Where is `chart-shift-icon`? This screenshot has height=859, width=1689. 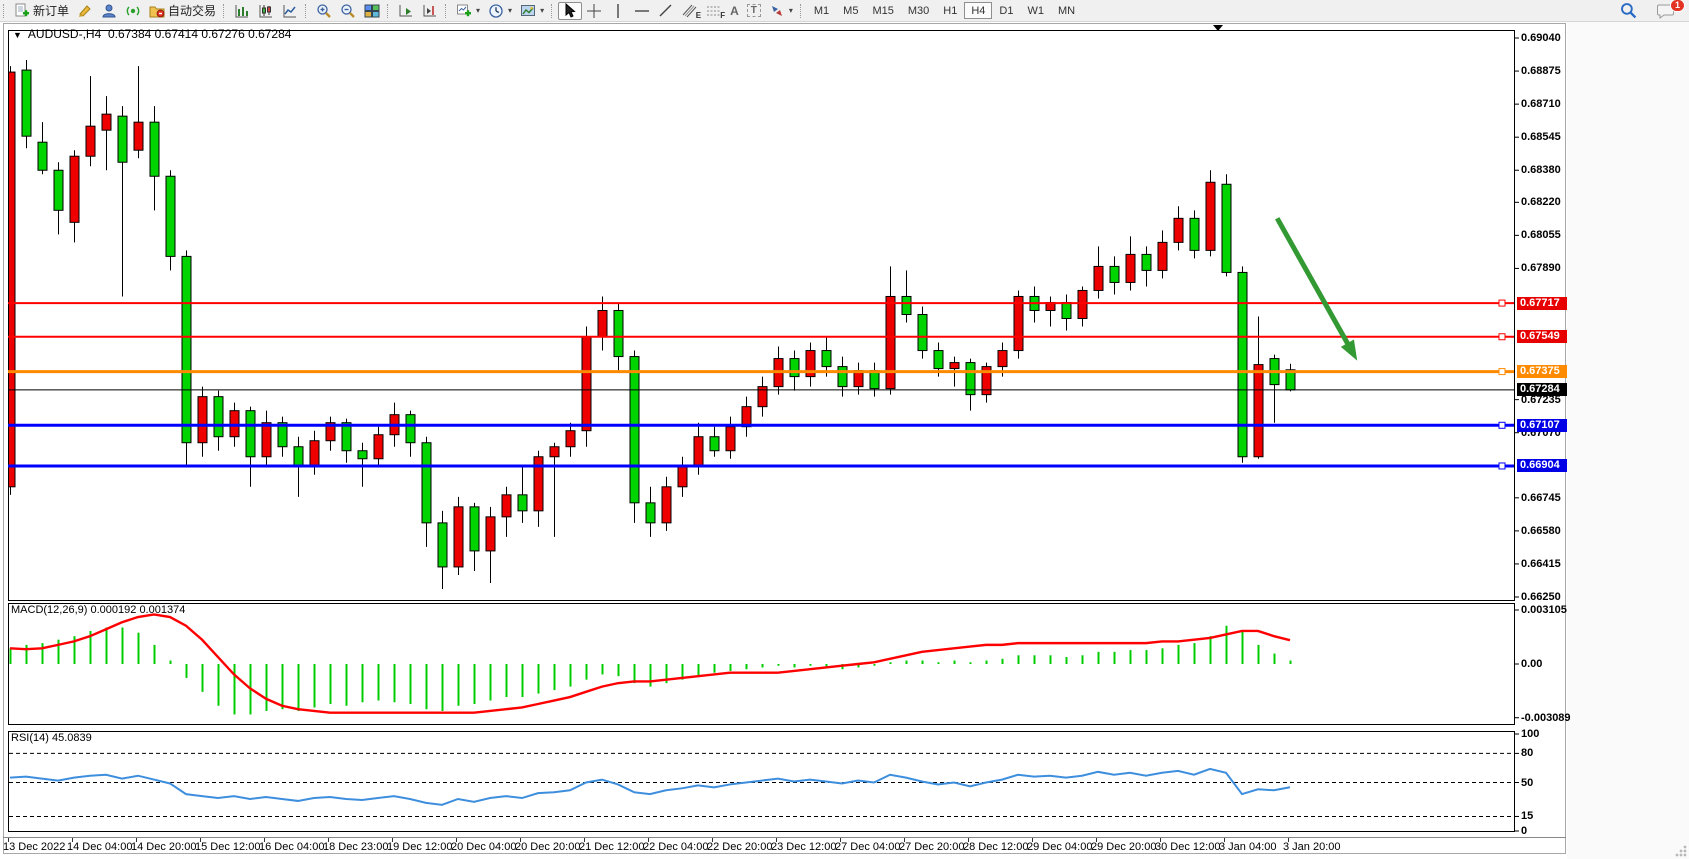 chart-shift-icon is located at coordinates (430, 11).